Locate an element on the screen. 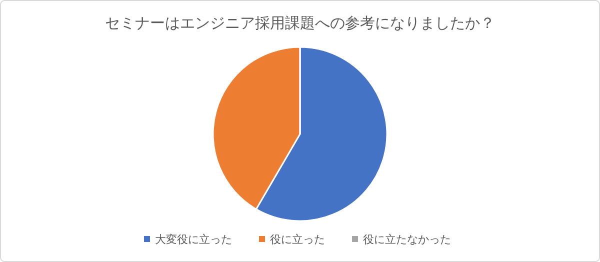 The width and height of the screenshot is (600, 262). legend-label: 役に立たなかった is located at coordinates (407, 239).